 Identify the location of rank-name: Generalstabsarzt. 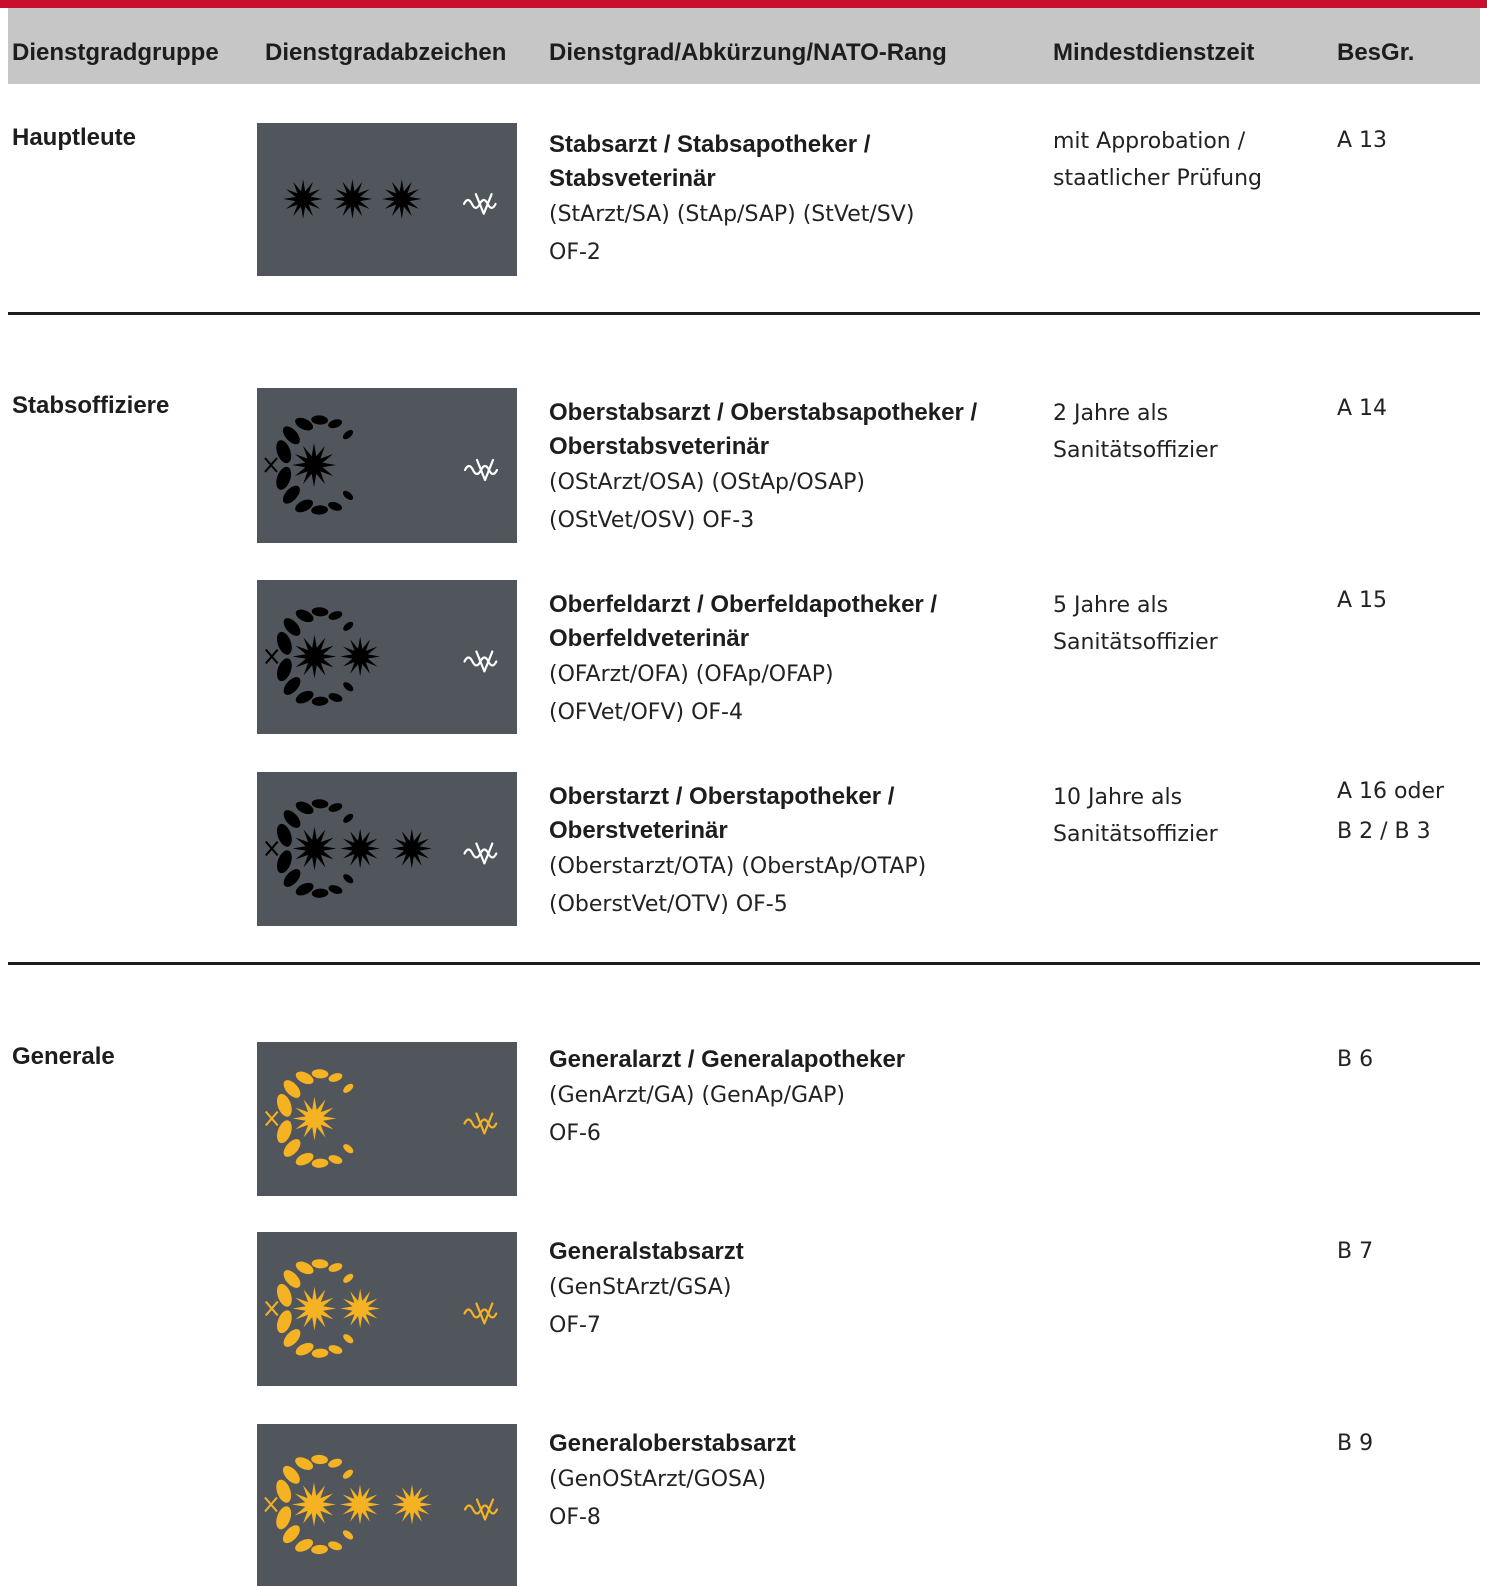
(646, 1251).